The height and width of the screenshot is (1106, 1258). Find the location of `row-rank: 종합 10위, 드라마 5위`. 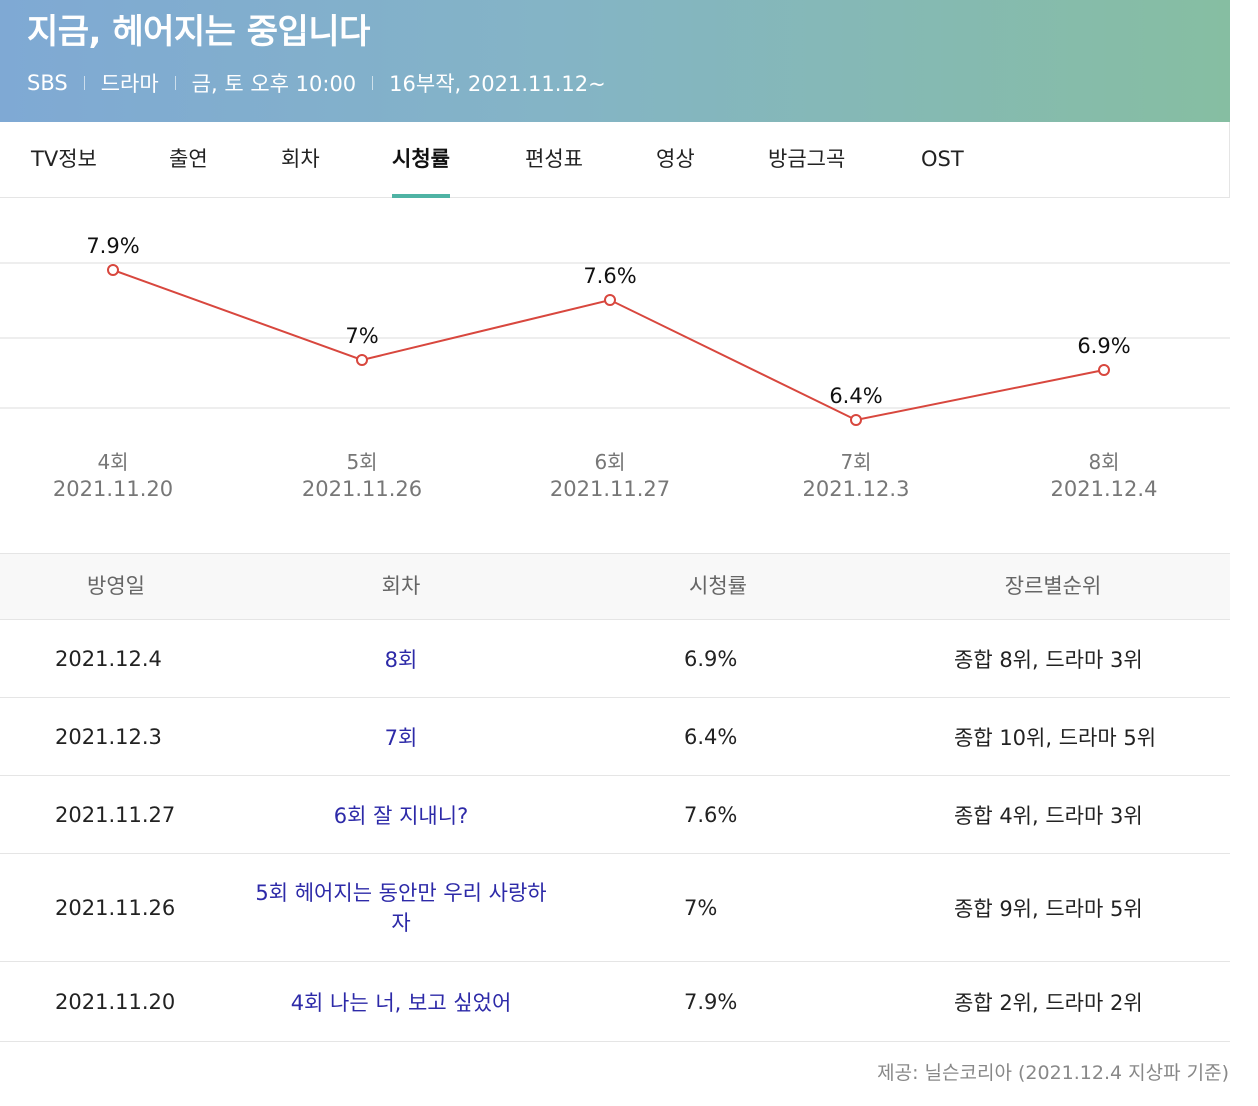

row-rank: 종합 10위, 드라마 5위 is located at coordinates (1055, 738).